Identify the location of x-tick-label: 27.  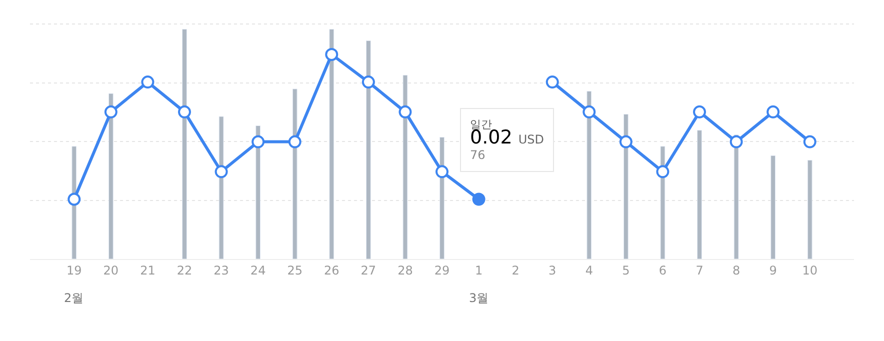
(368, 270).